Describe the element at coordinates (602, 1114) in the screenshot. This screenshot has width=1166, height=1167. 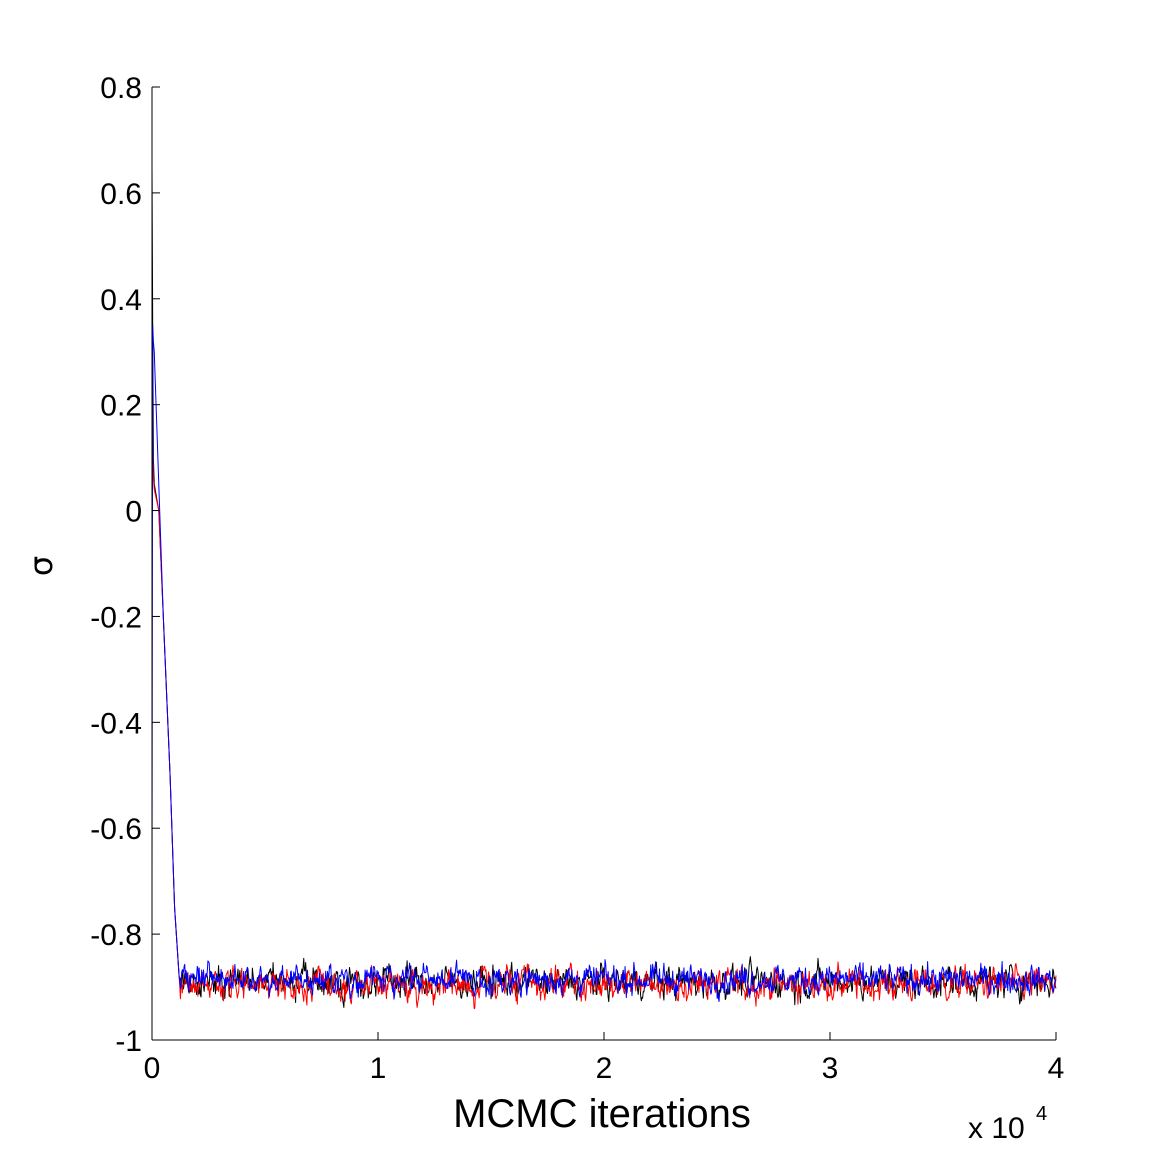
I see `x-axis-label: MCMC iterations` at that location.